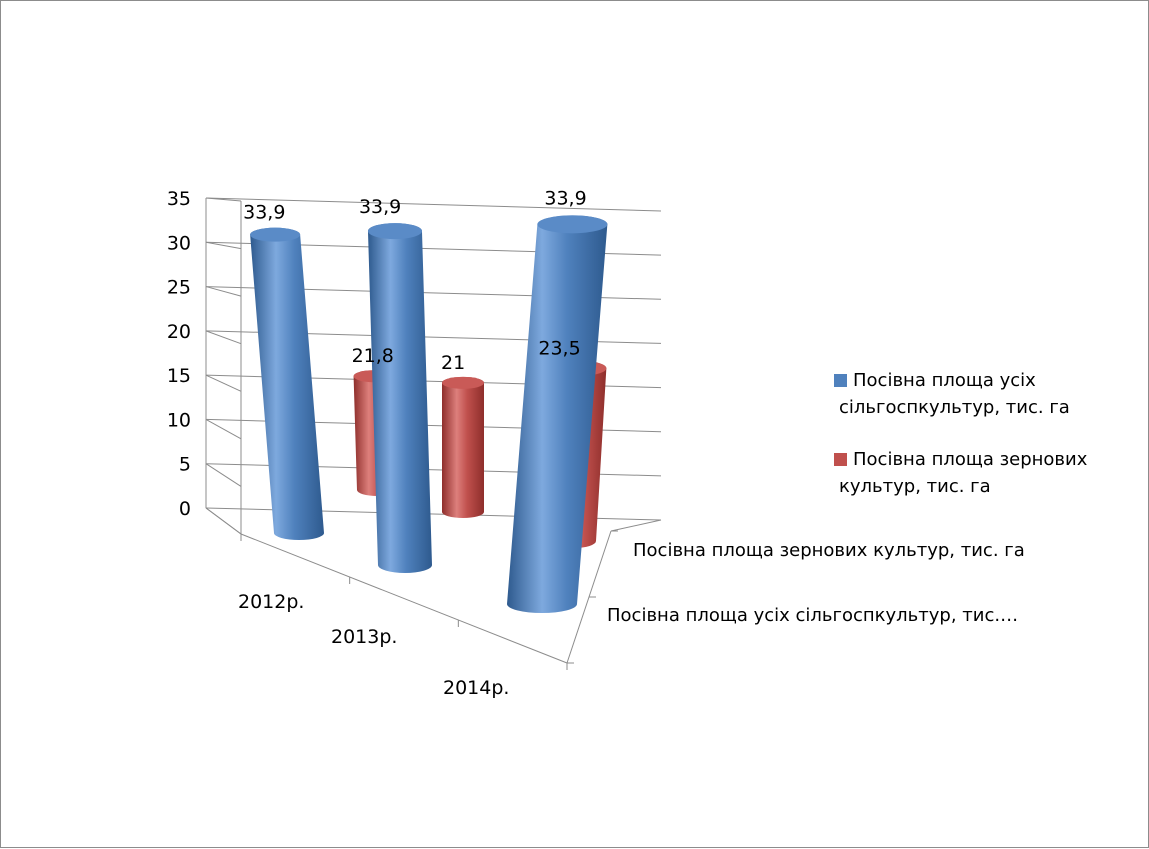  I want to click on depth-axis-label: Посівна площа зернових культур, тис. га, so click(829, 550).